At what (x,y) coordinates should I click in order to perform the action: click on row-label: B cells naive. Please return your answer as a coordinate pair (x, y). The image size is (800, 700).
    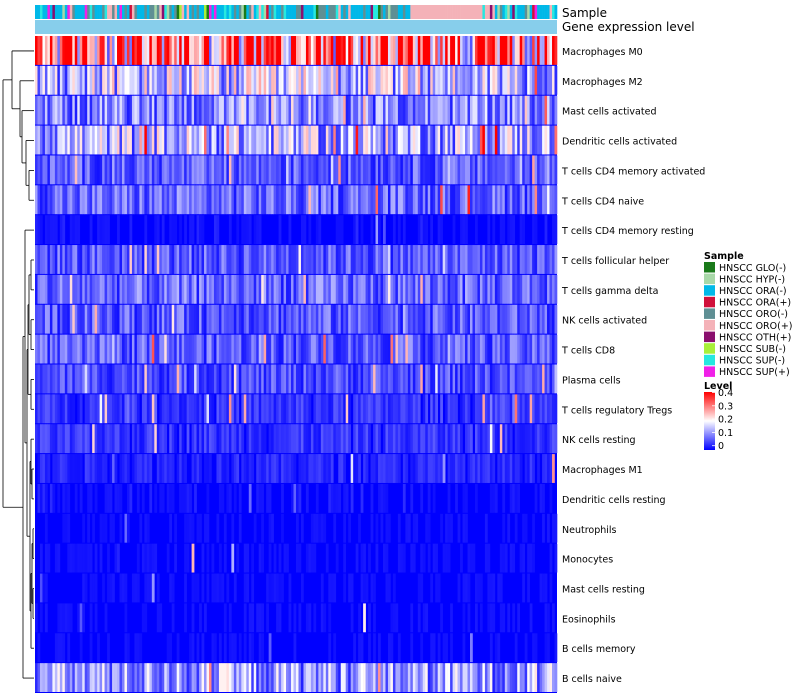
    Looking at the image, I should click on (592, 679).